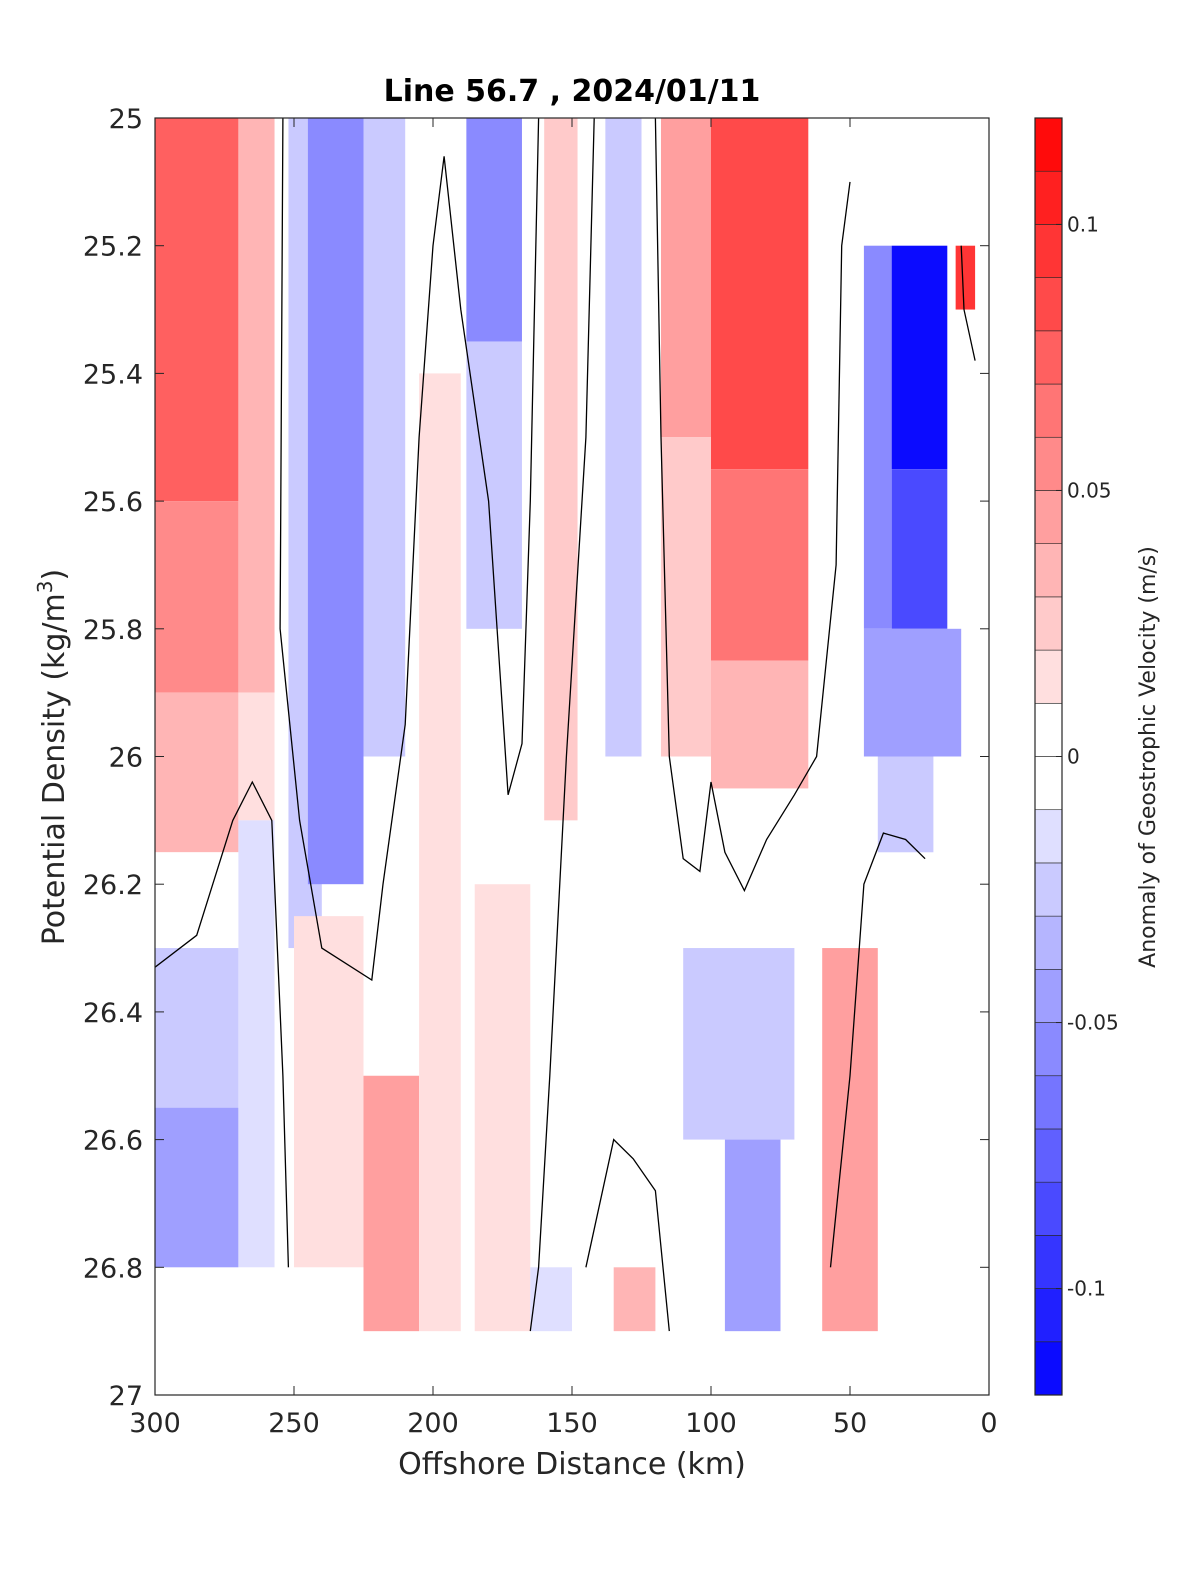 This screenshot has height=1575, width=1200. What do you see at coordinates (572, 1423) in the screenshot?
I see `x-tick-label: 150` at bounding box center [572, 1423].